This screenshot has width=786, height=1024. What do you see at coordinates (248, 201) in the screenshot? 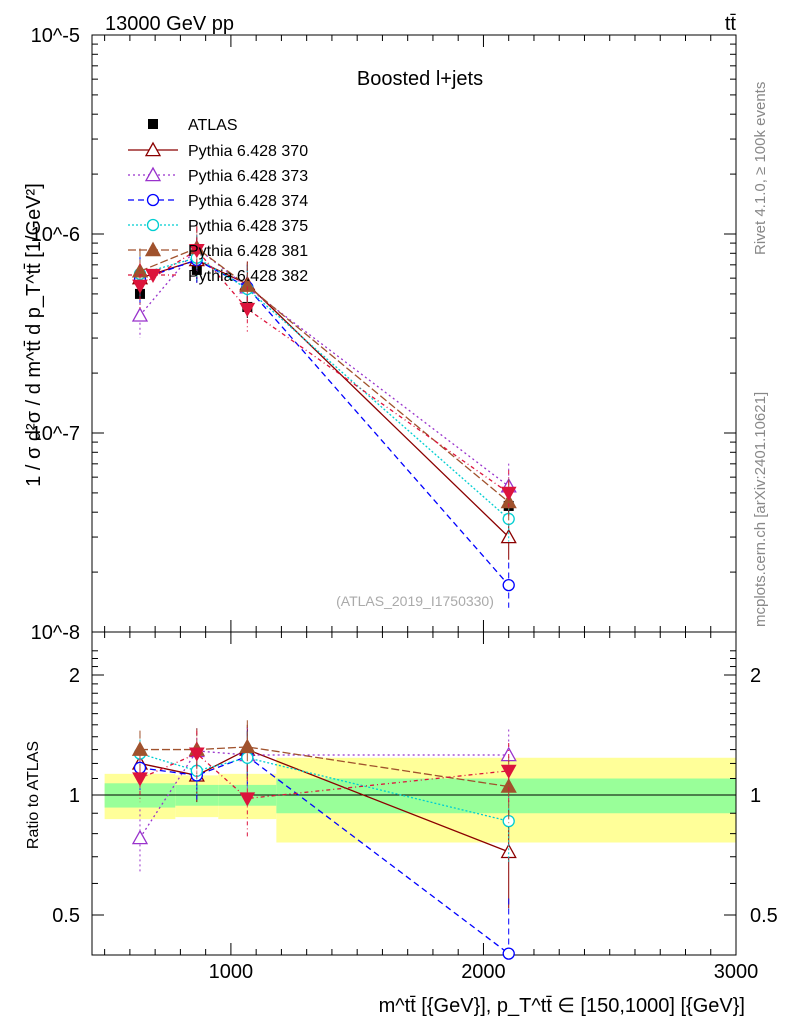
I see `legend-label-p374: Pythia 6.428 374` at bounding box center [248, 201].